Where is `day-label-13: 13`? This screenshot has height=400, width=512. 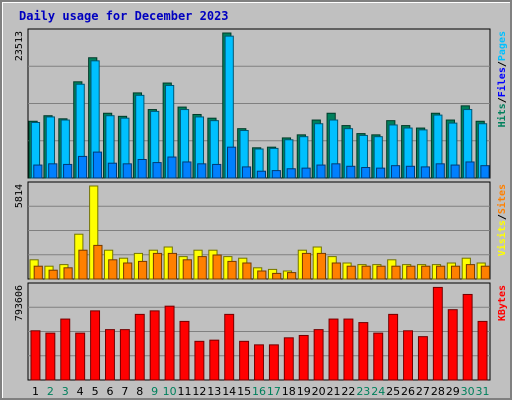 day-label-13: 13 is located at coordinates (214, 391).